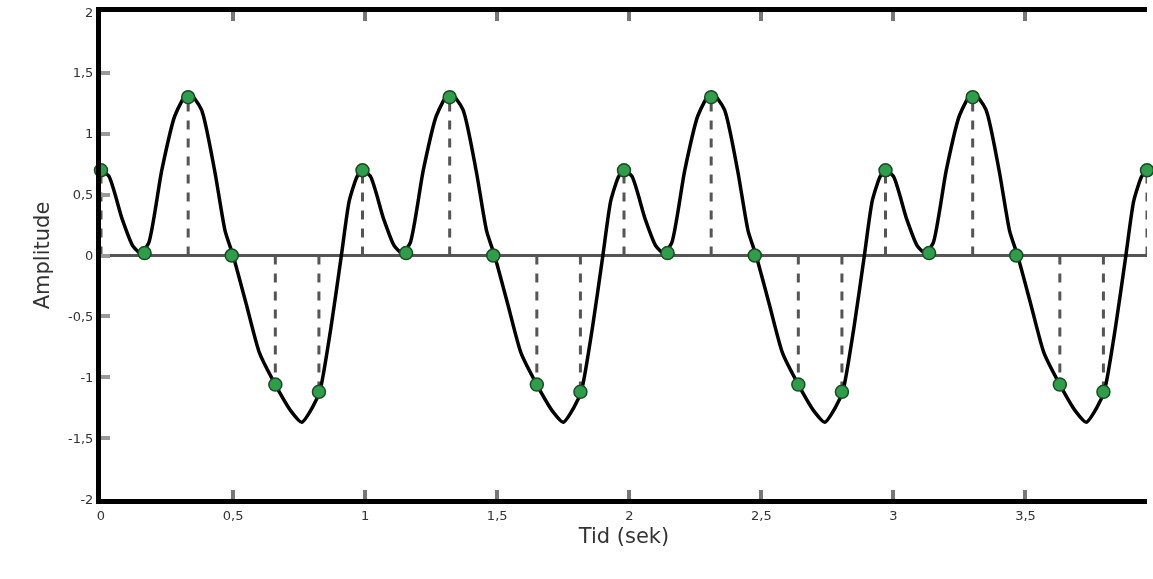 The width and height of the screenshot is (1153, 579). Describe the element at coordinates (629, 515) in the screenshot. I see `x-tick-label: 2` at that location.